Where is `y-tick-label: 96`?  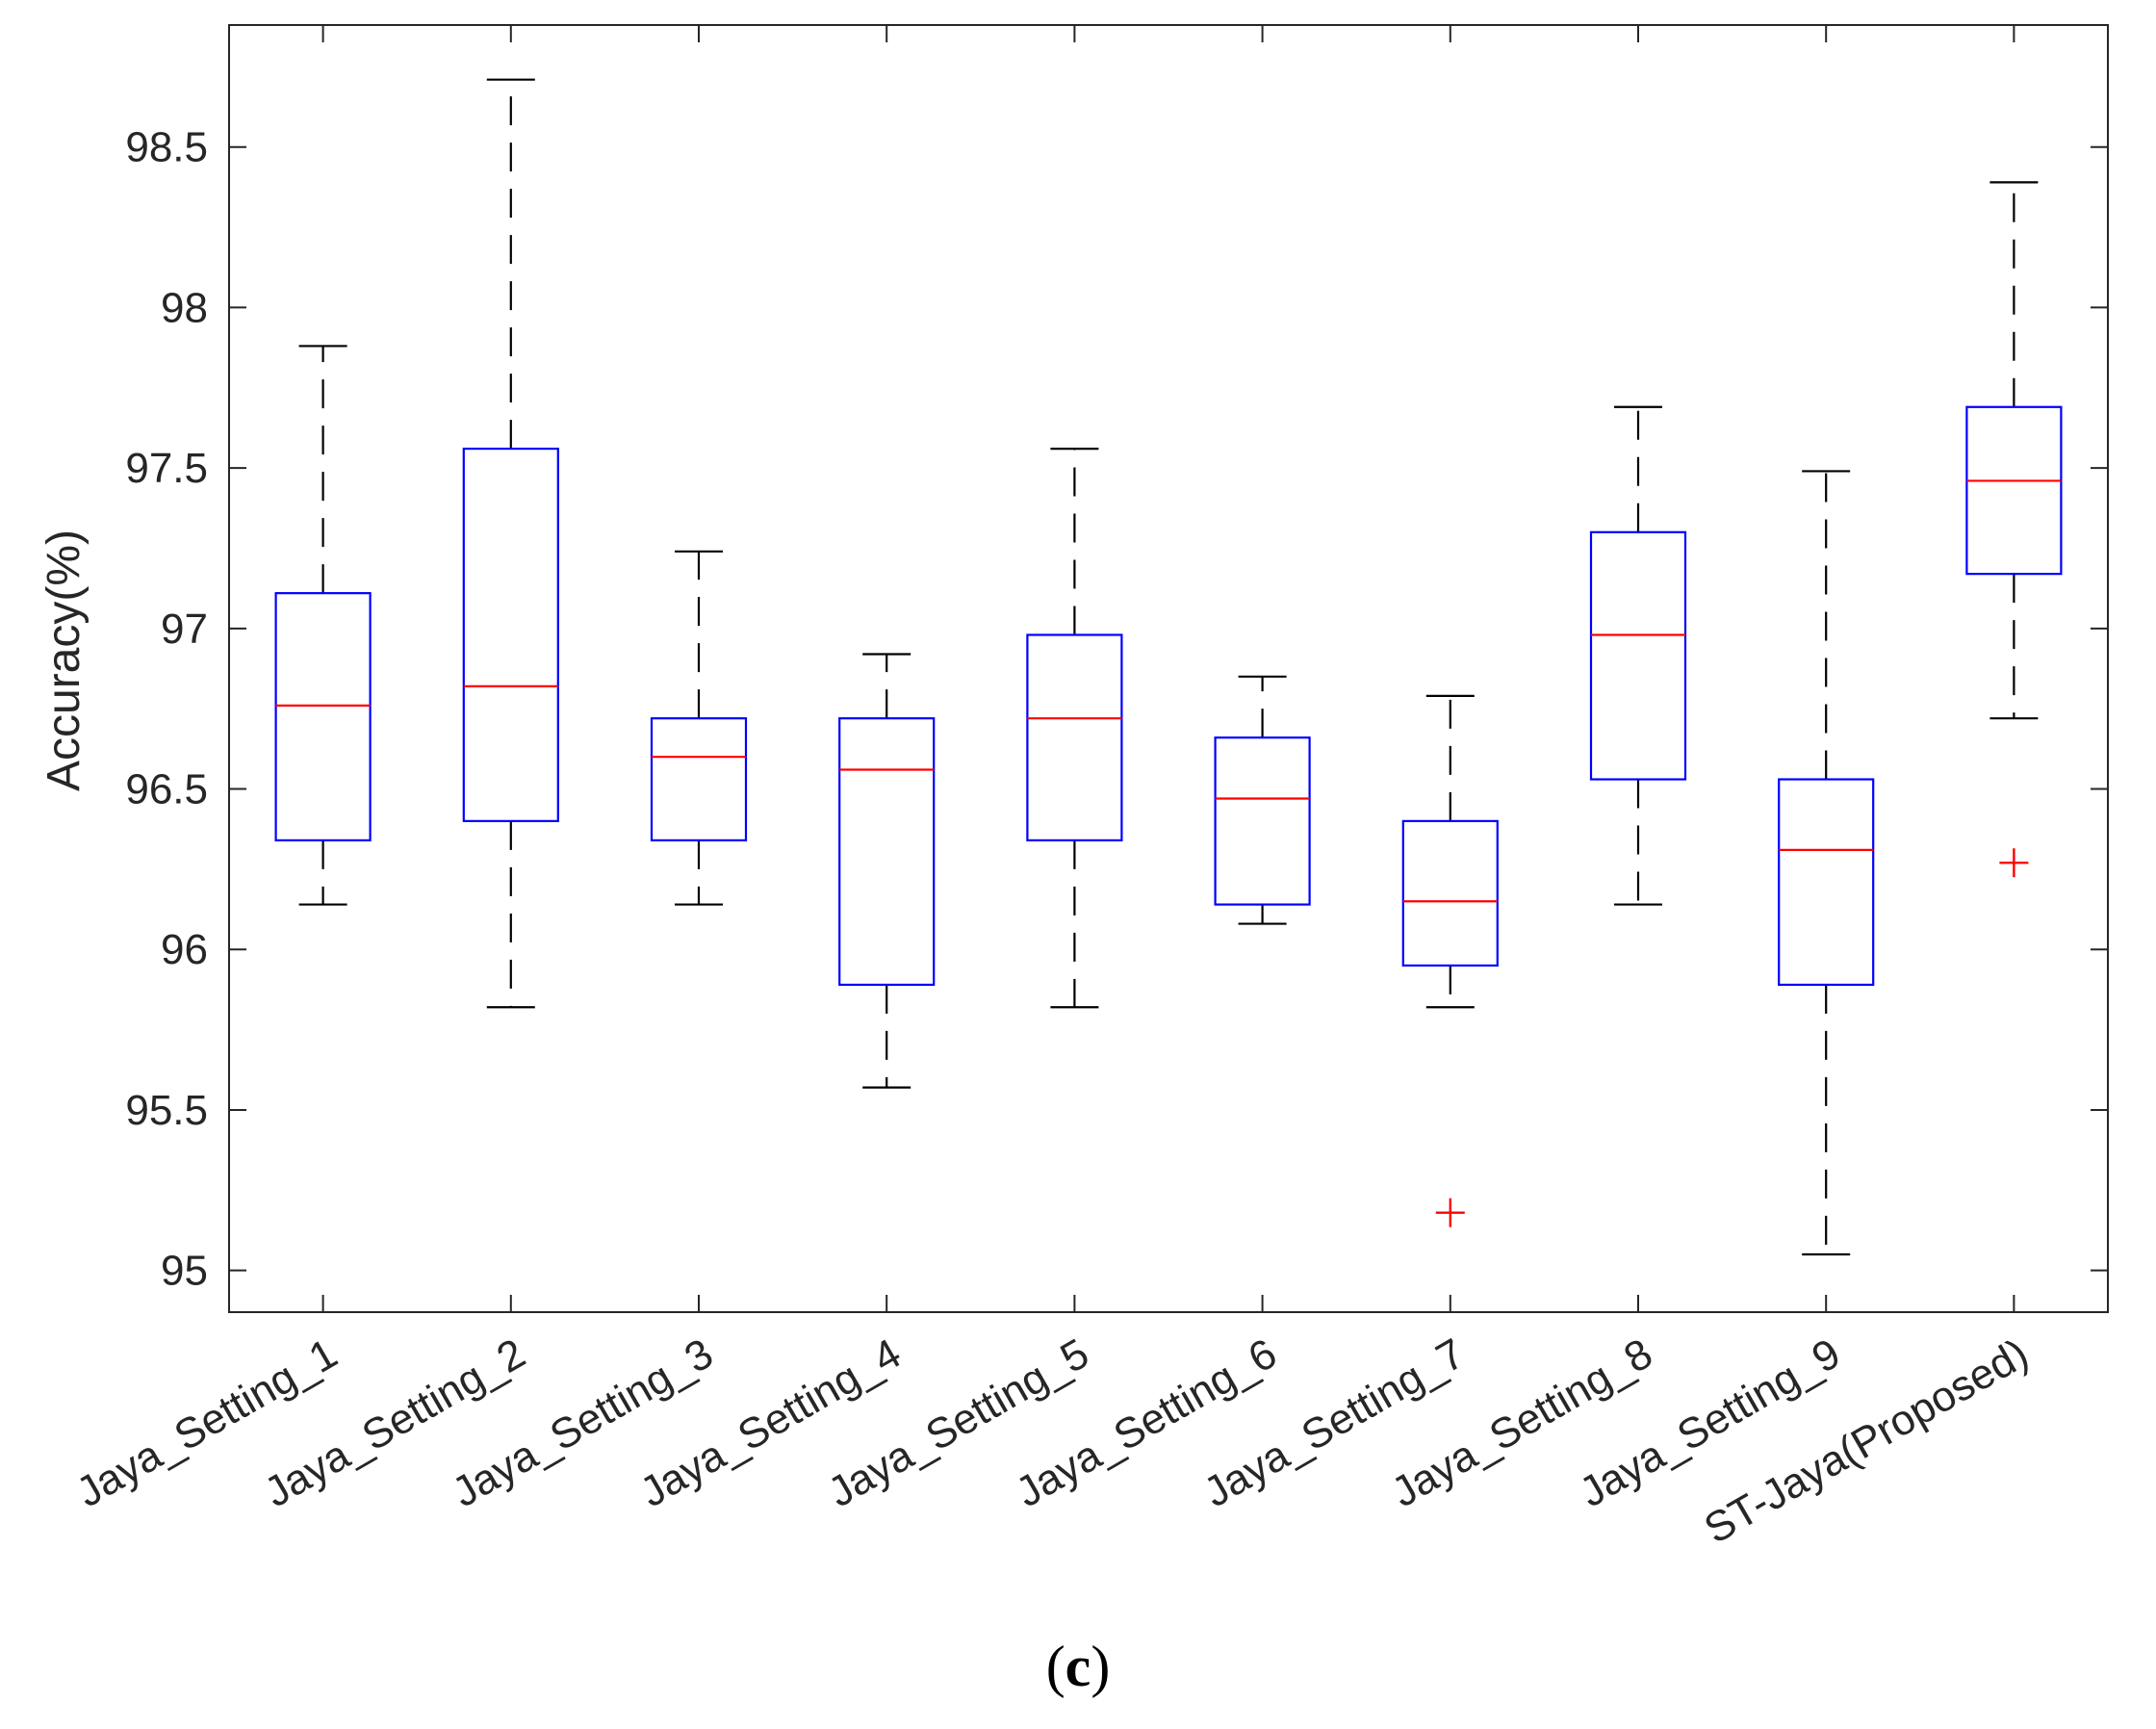 y-tick-label: 96 is located at coordinates (184, 949).